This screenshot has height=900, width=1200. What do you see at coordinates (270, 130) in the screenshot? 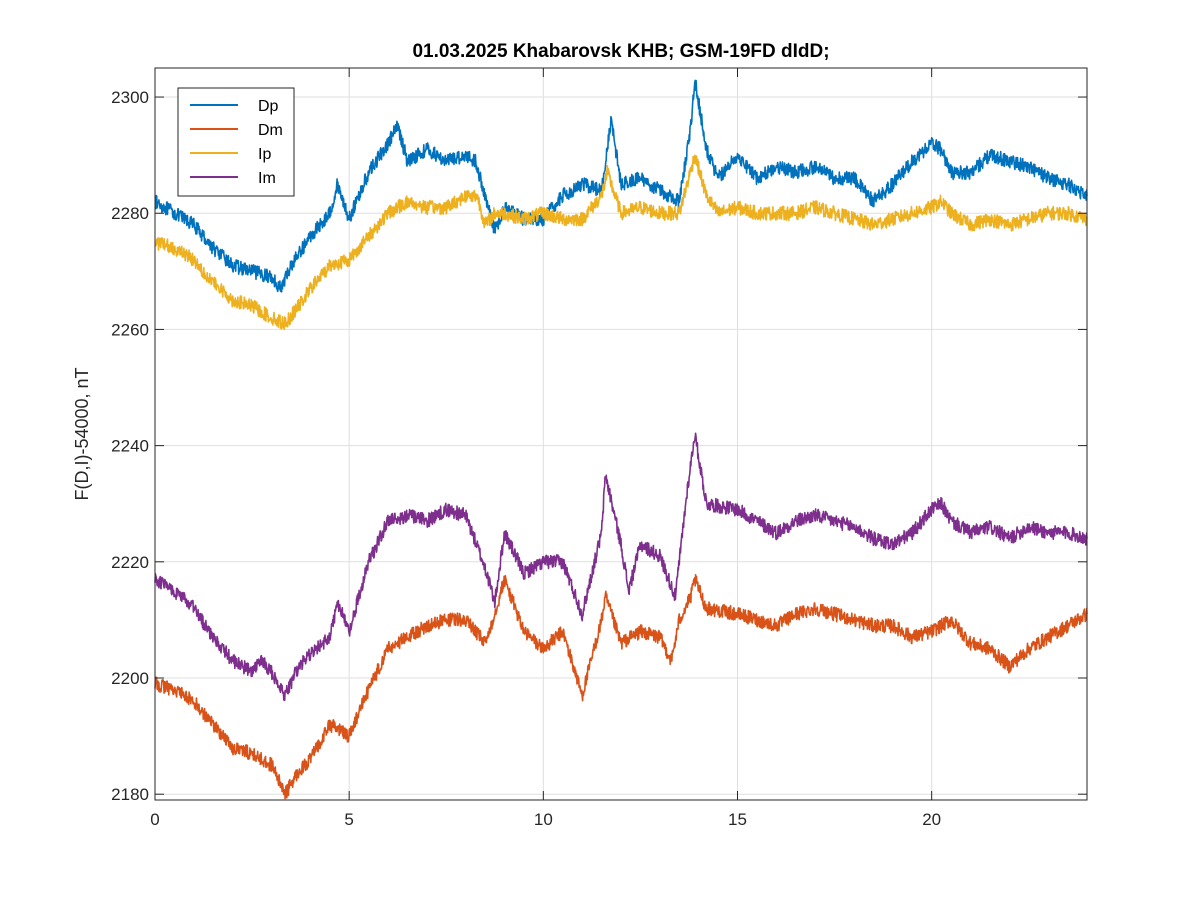
I see `legend-label: Dm` at bounding box center [270, 130].